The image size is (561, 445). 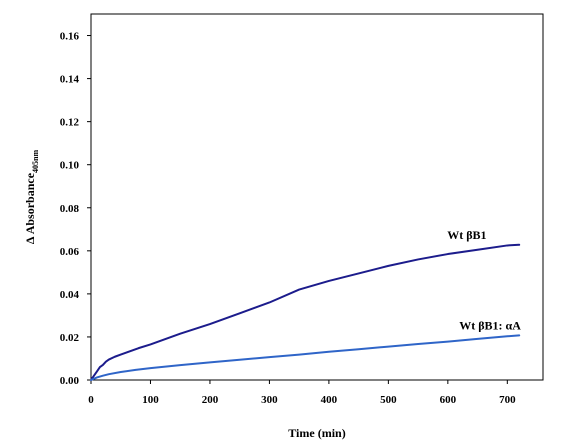 I want to click on x-tick-label: 0, so click(x=91, y=400).